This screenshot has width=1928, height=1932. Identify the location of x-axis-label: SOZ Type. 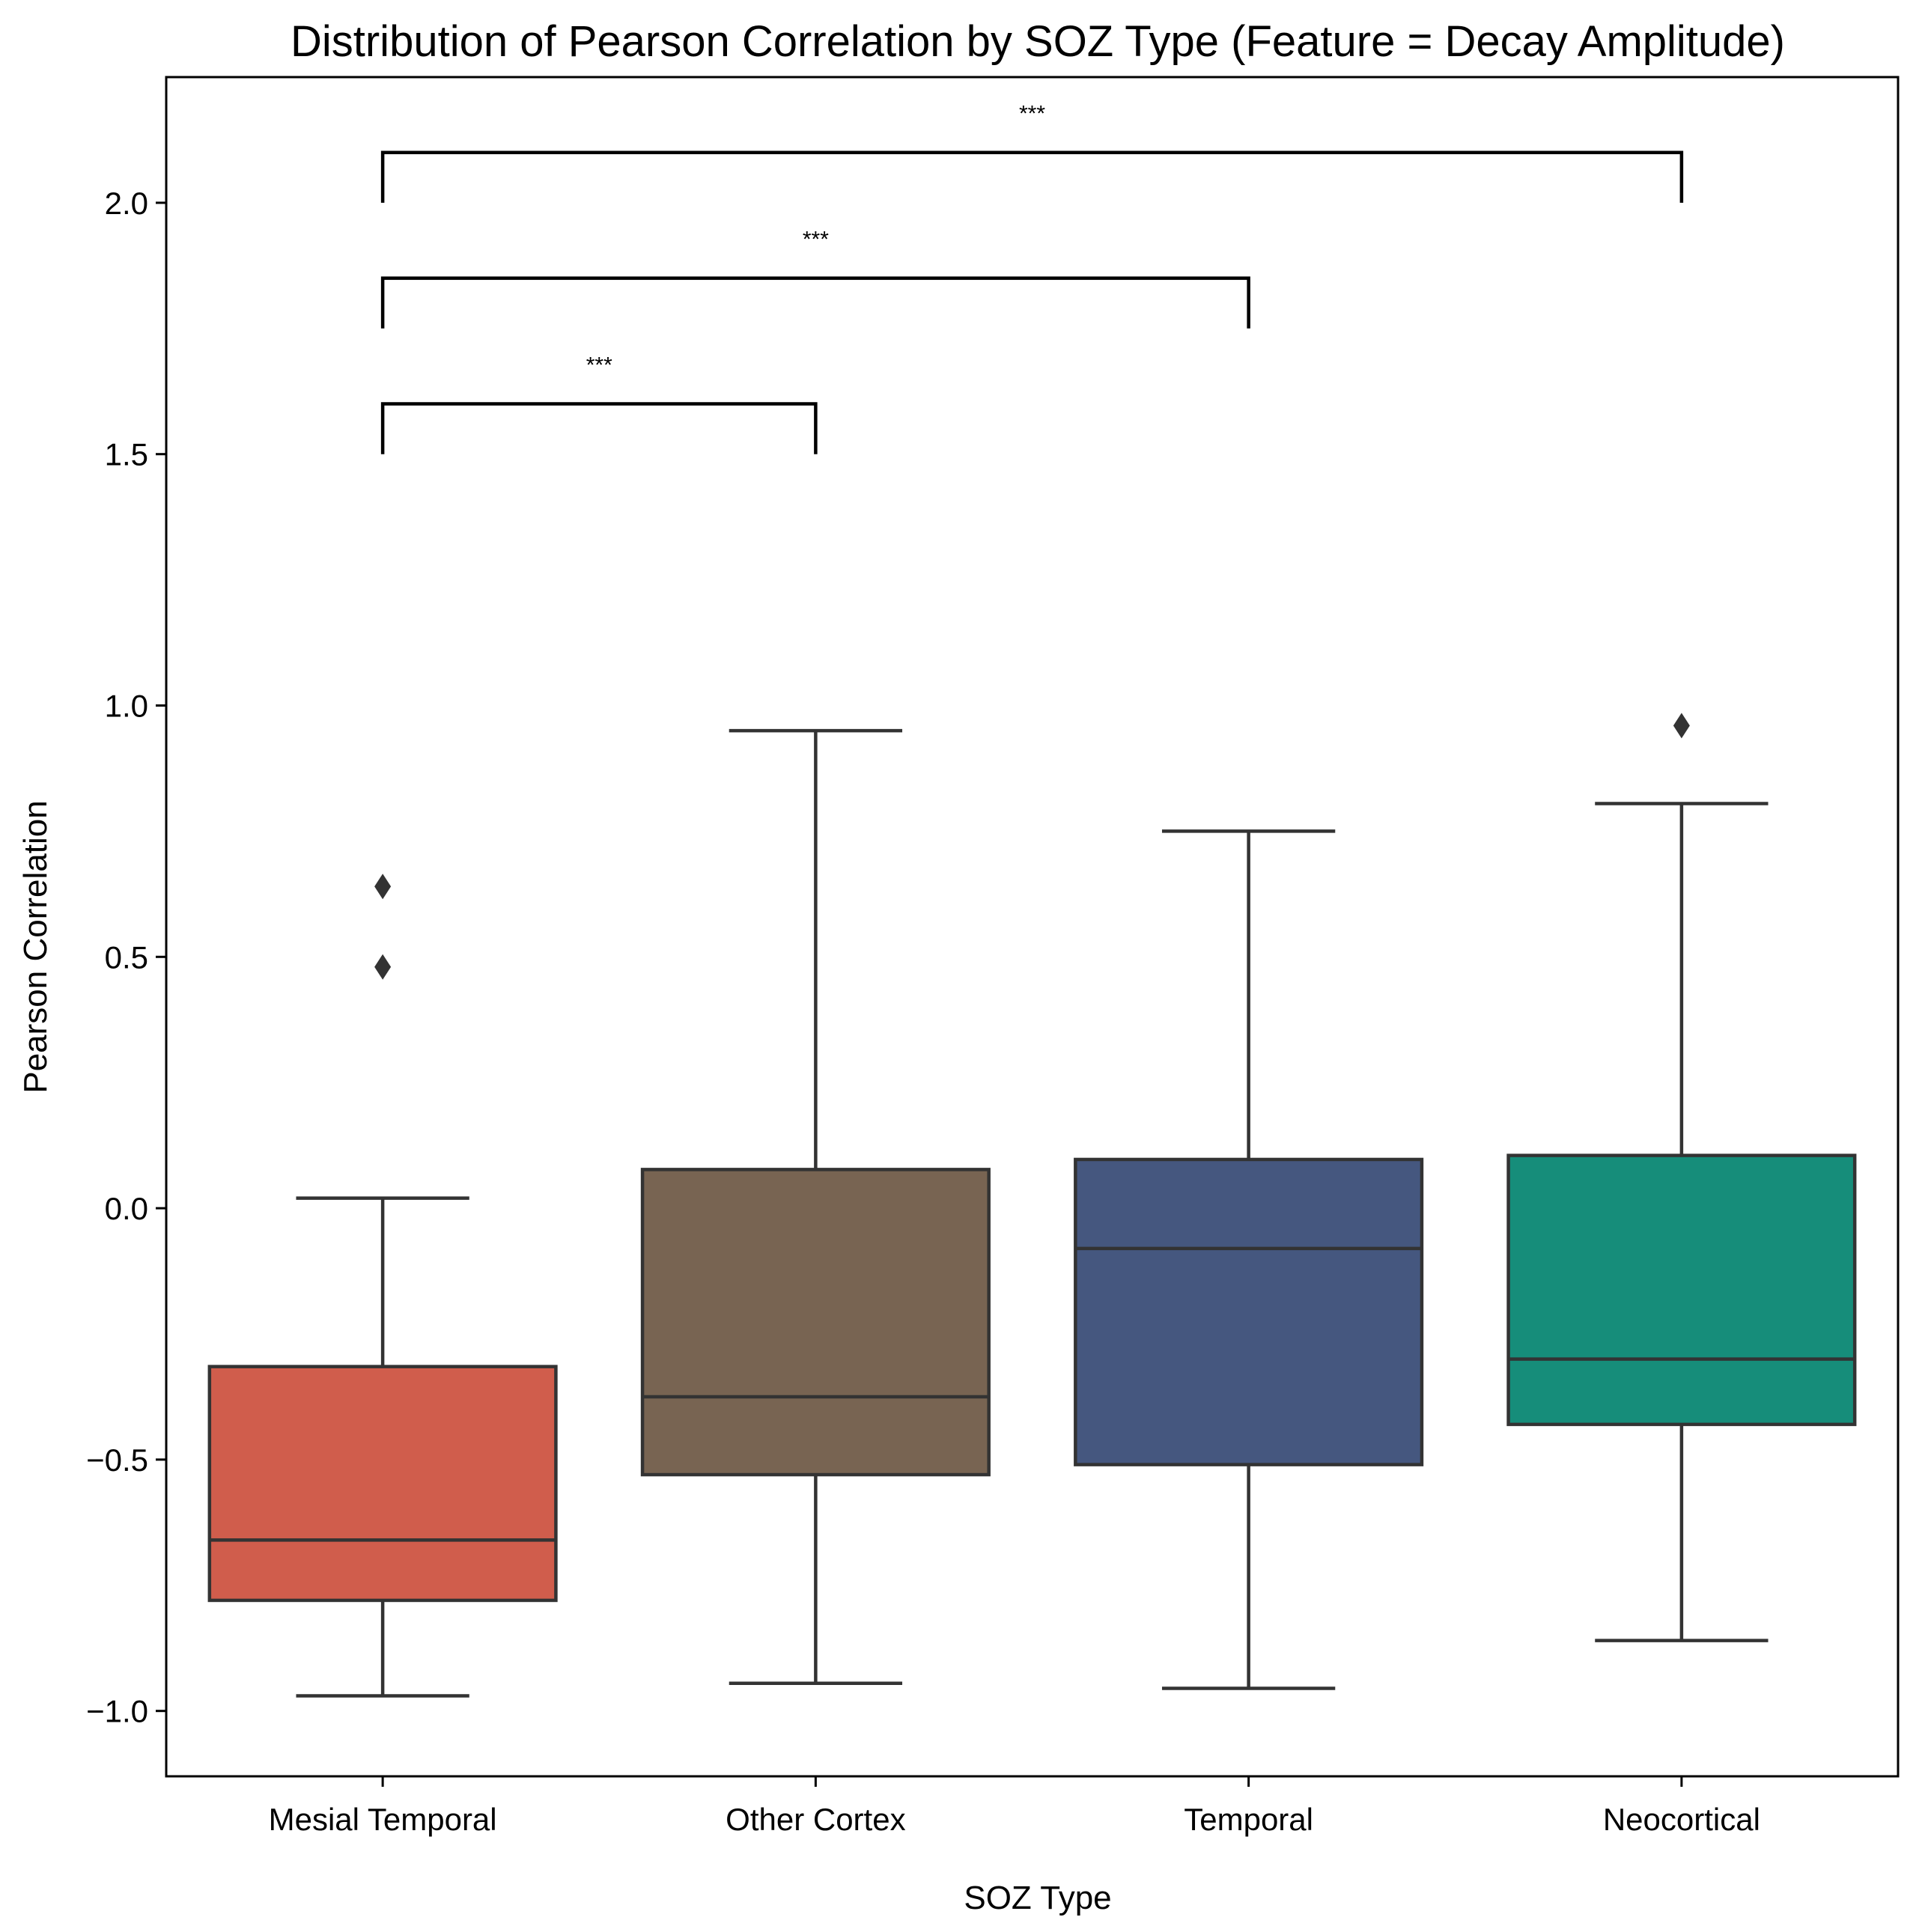
(1037, 1898).